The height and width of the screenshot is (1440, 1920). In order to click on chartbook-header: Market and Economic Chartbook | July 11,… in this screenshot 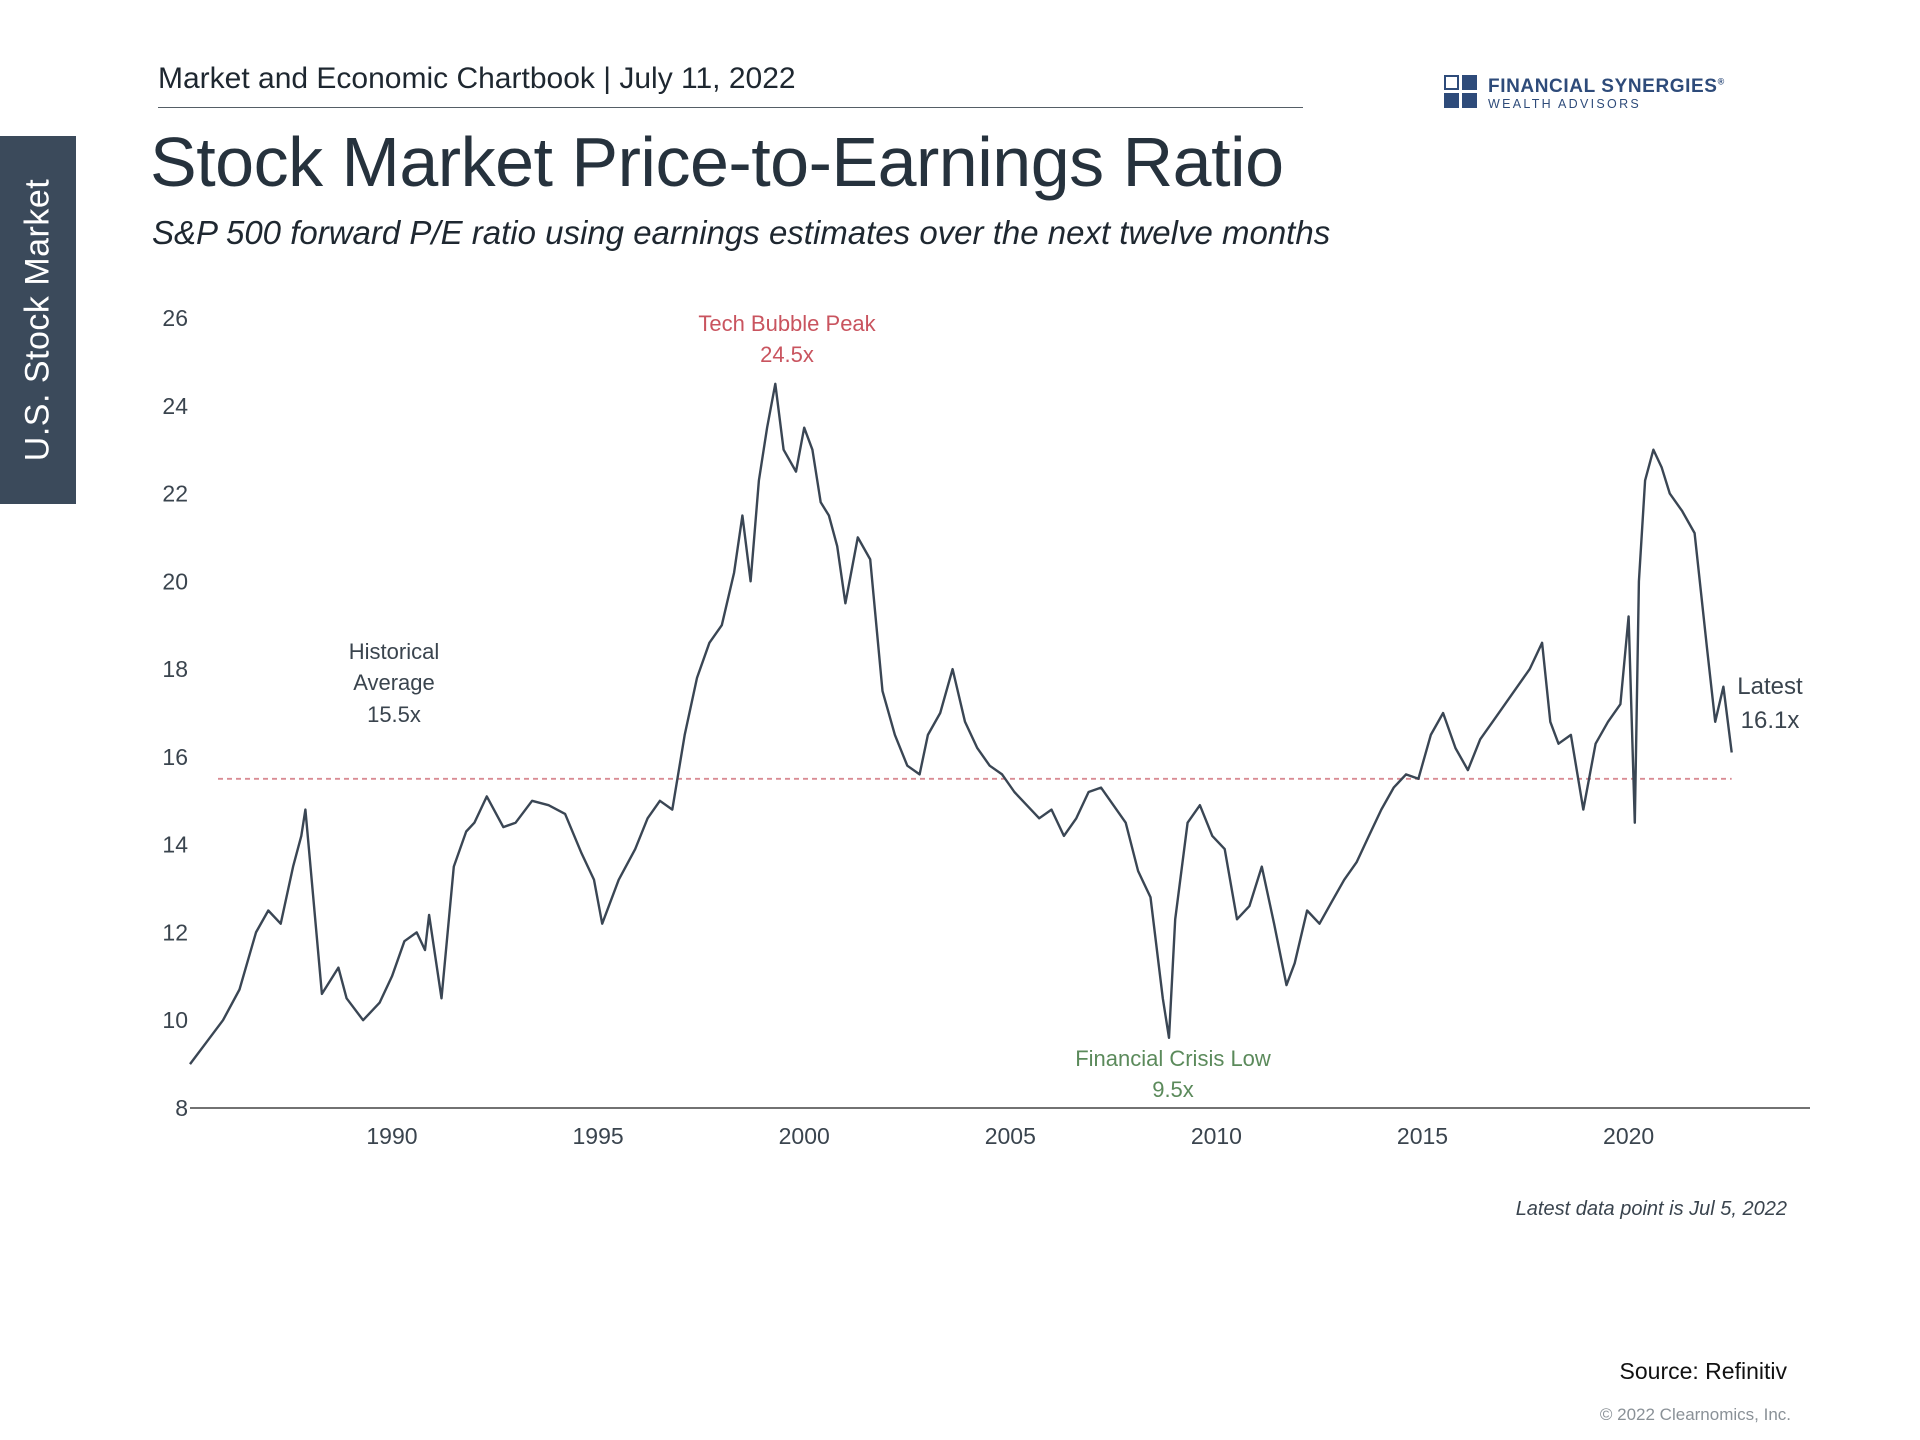, I will do `click(477, 78)`.